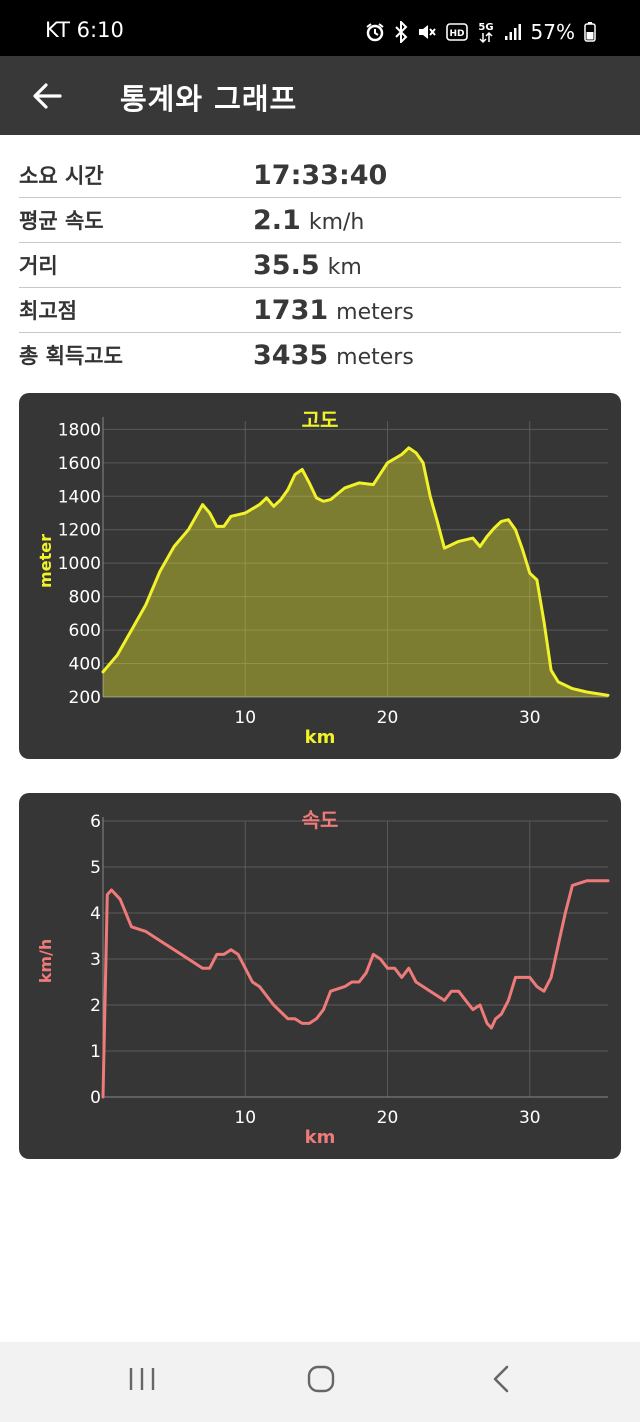 The width and height of the screenshot is (640, 1422). I want to click on status-bar: KT 6:10 HD 5G 57%, so click(320, 28).